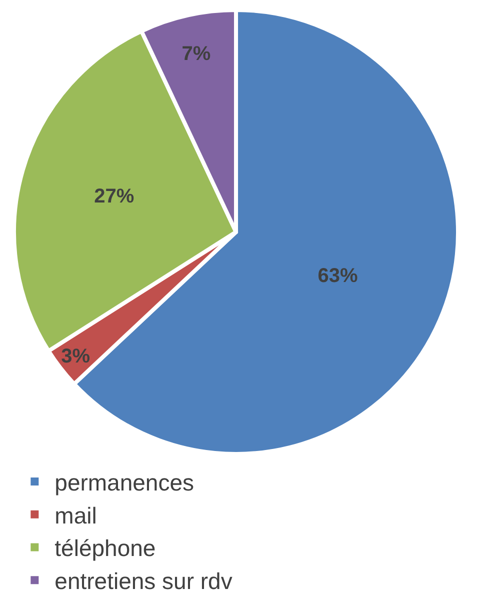 This screenshot has width=486, height=612. Describe the element at coordinates (75, 515) in the screenshot. I see `legend-label: mail` at that location.